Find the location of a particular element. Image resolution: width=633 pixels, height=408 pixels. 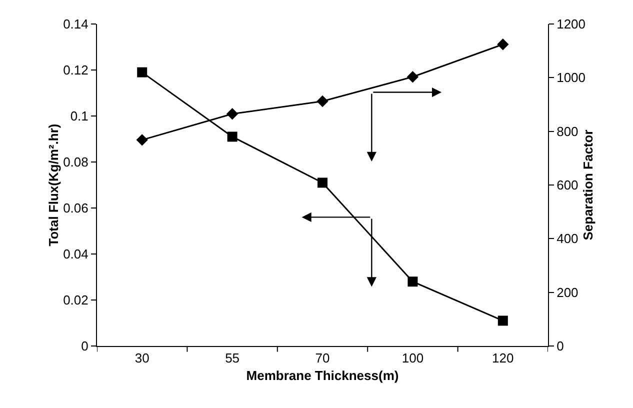

x-tick-label: 30 is located at coordinates (142, 358).